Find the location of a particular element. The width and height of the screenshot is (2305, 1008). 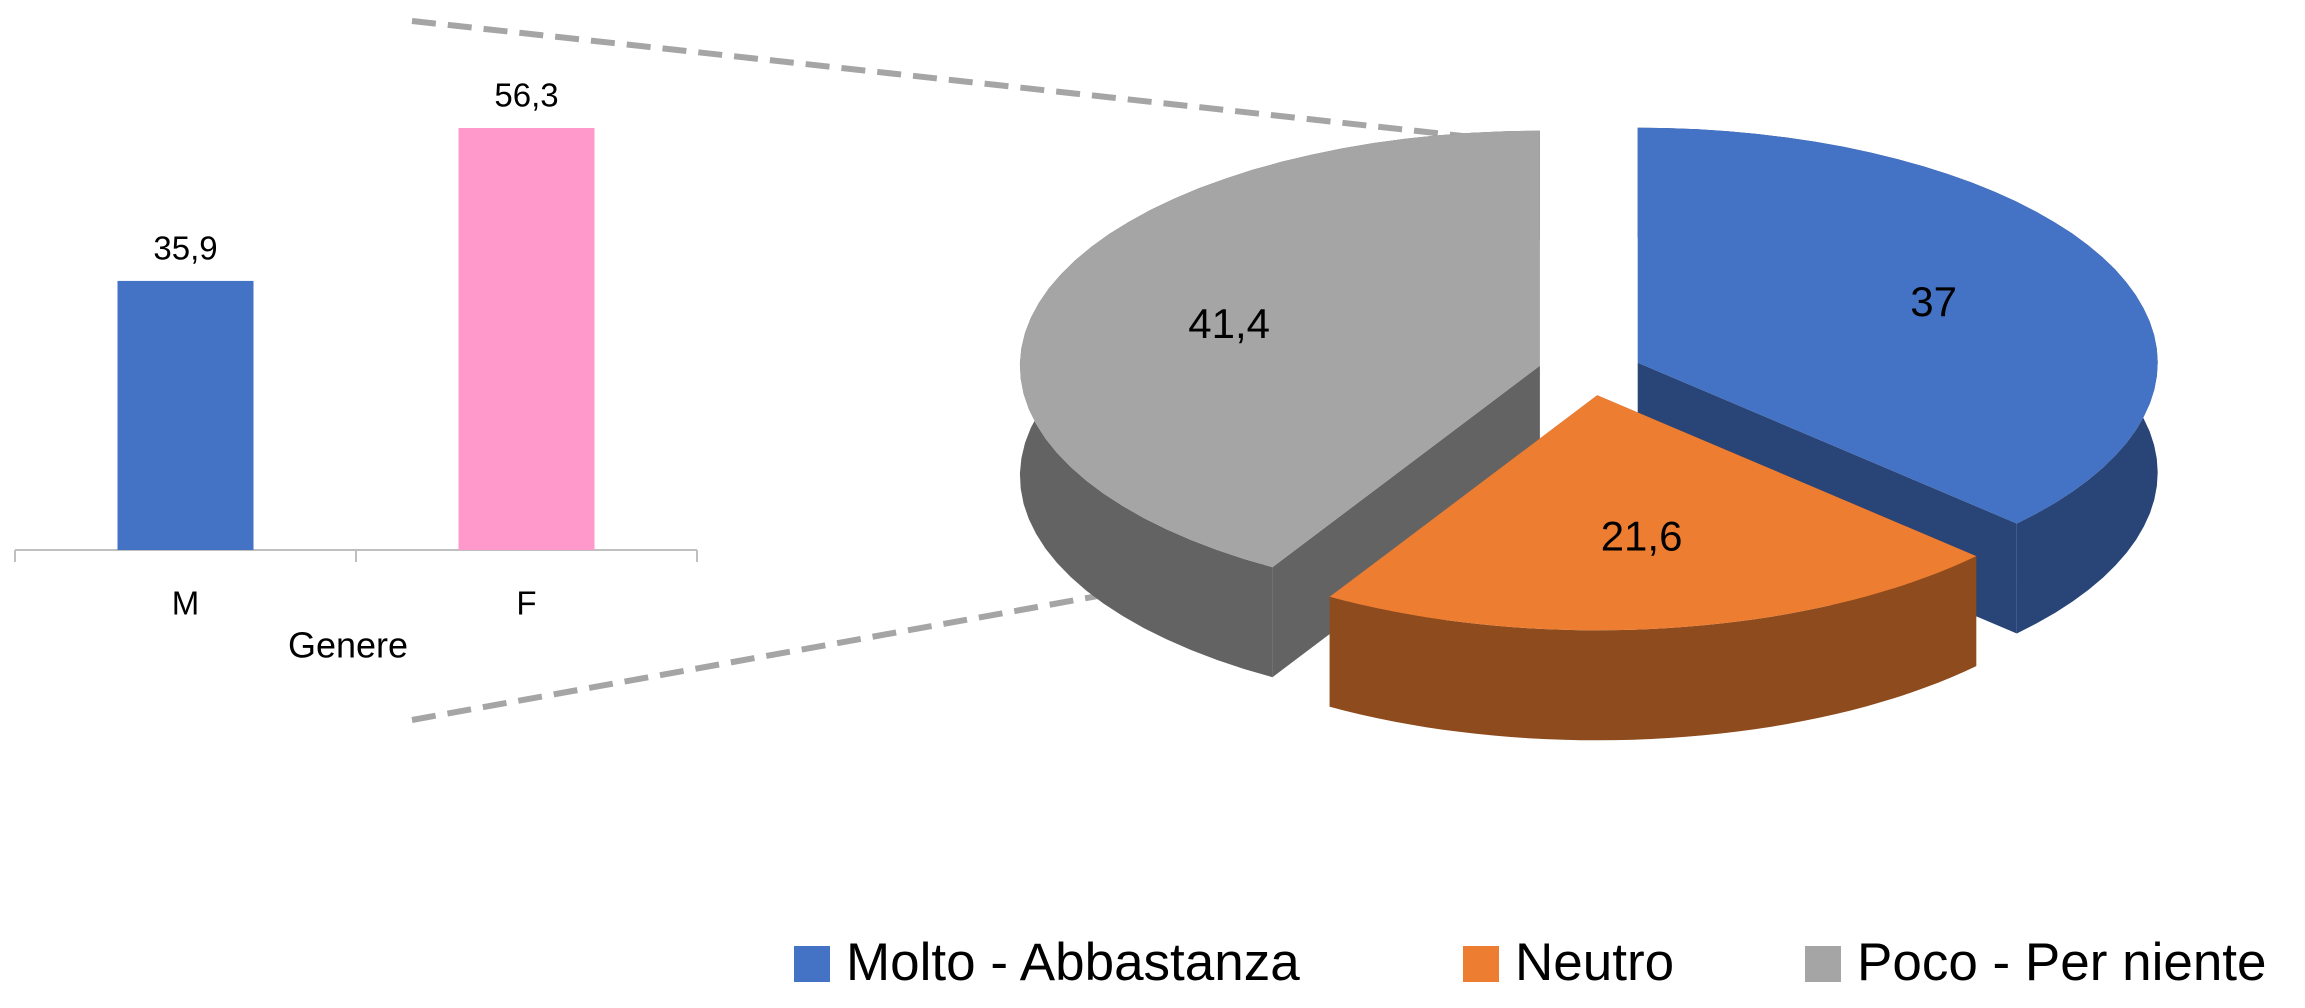

data-label: 35,9 is located at coordinates (185, 248).